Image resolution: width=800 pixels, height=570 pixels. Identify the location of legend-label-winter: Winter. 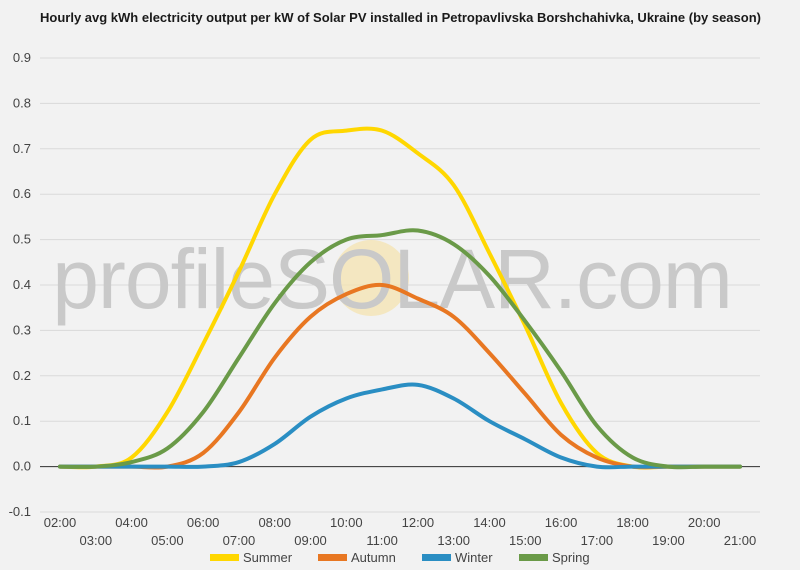
(474, 557).